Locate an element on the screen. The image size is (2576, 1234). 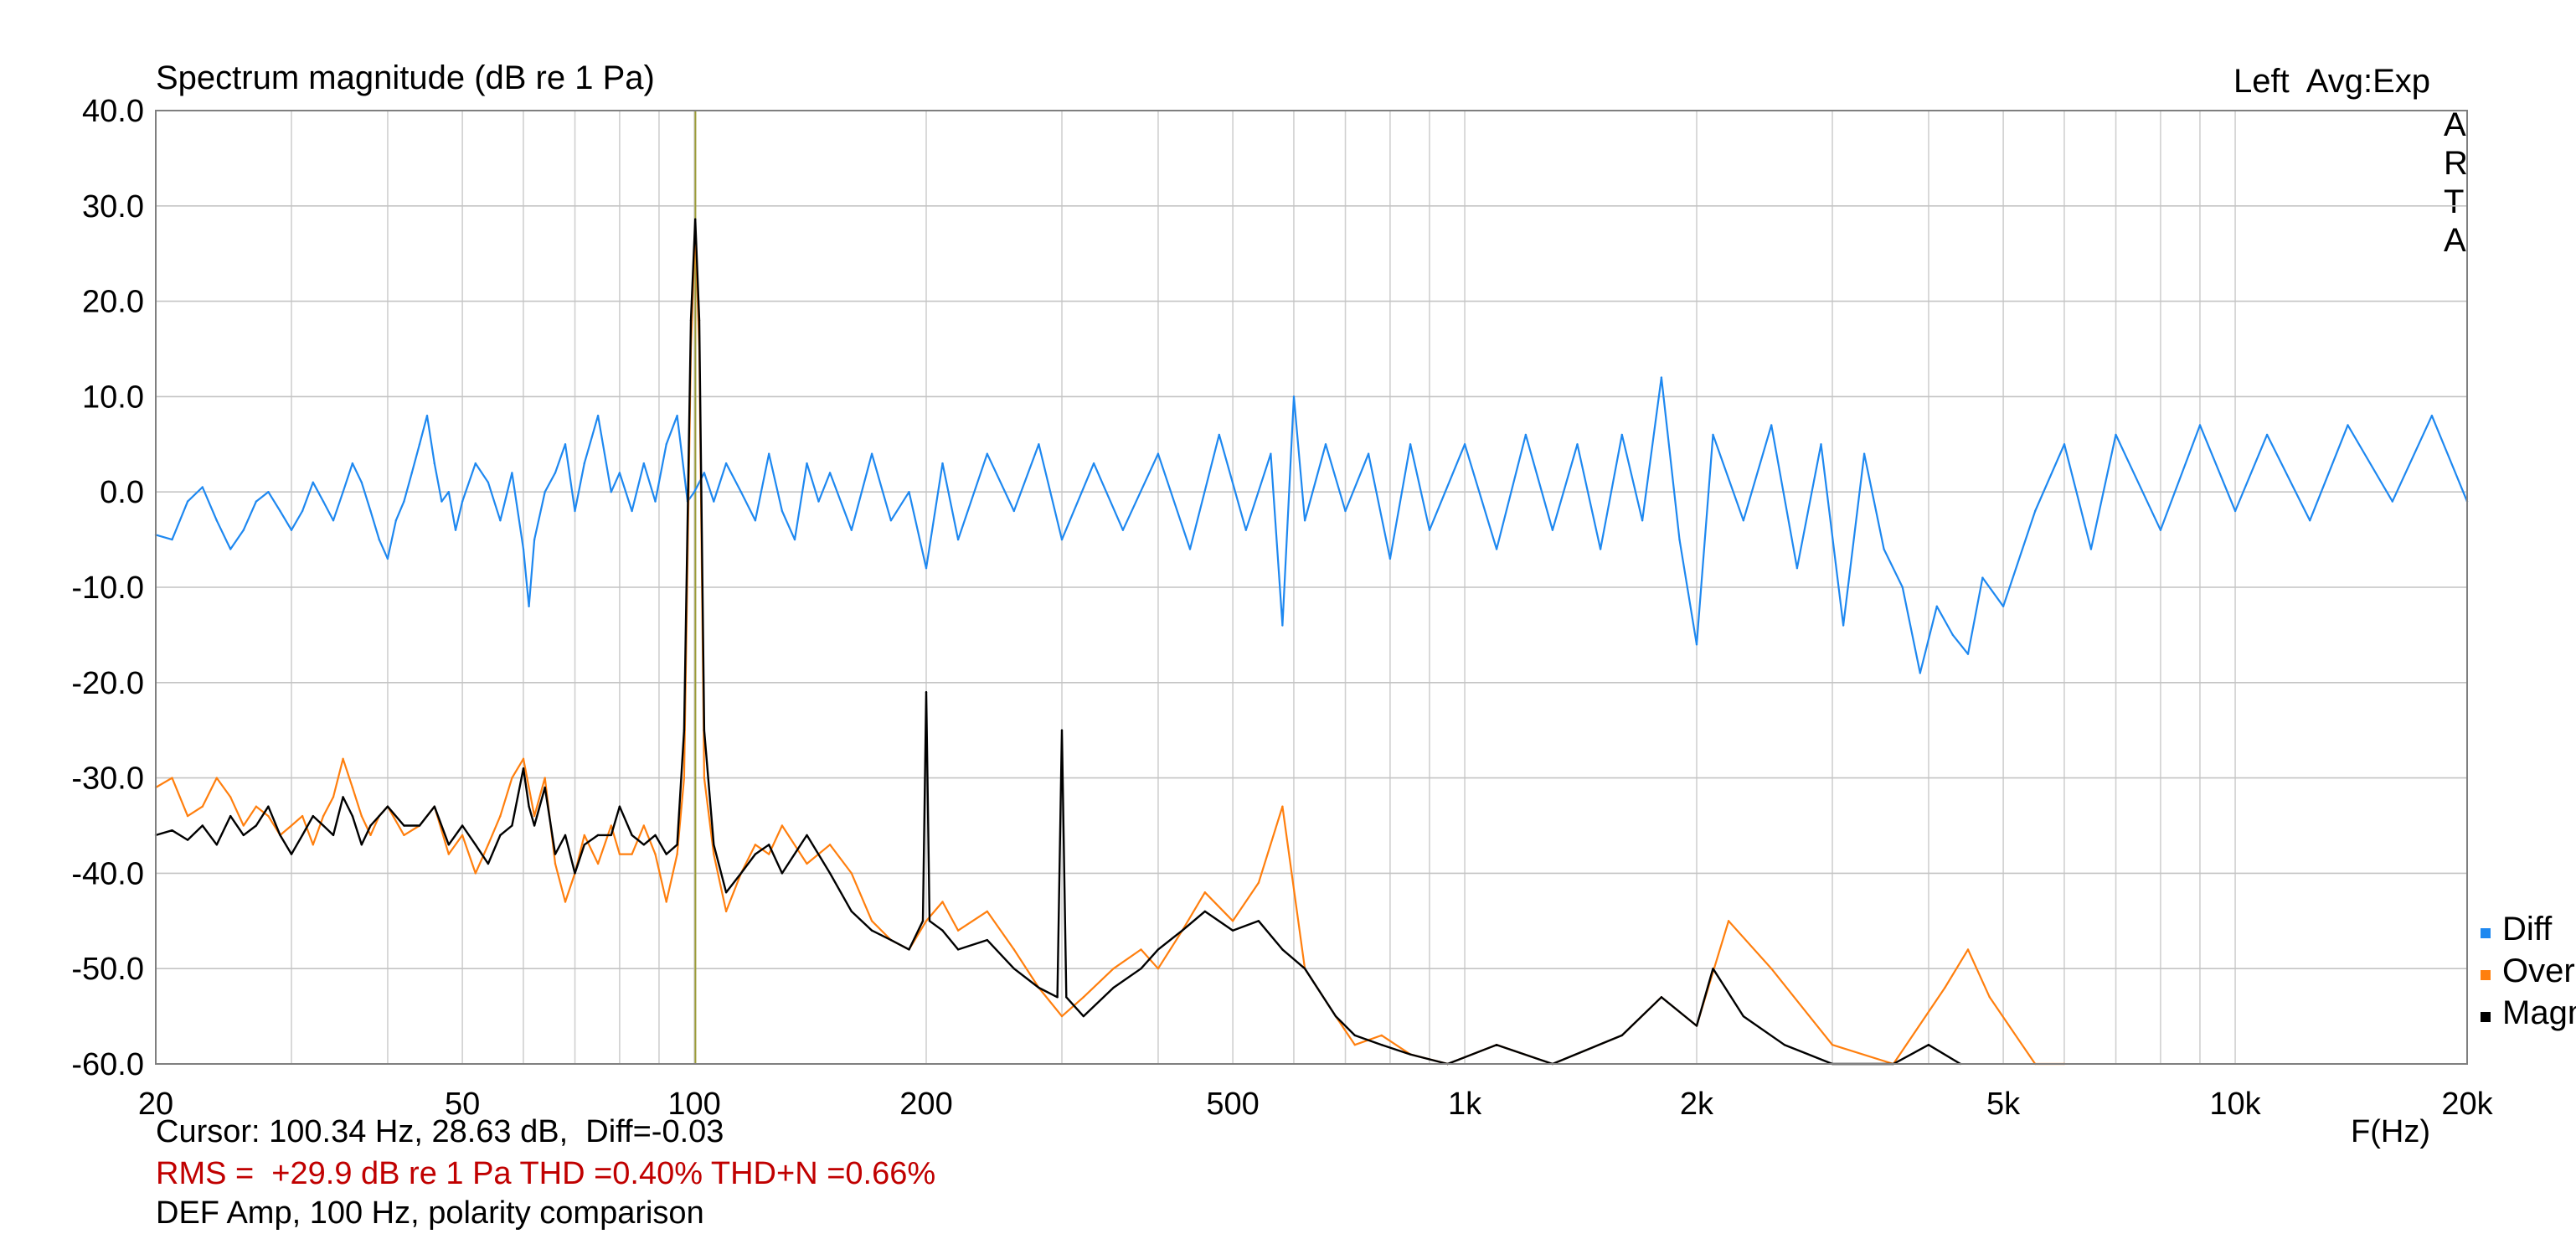
x-tick-label: 200 is located at coordinates (925, 1104).